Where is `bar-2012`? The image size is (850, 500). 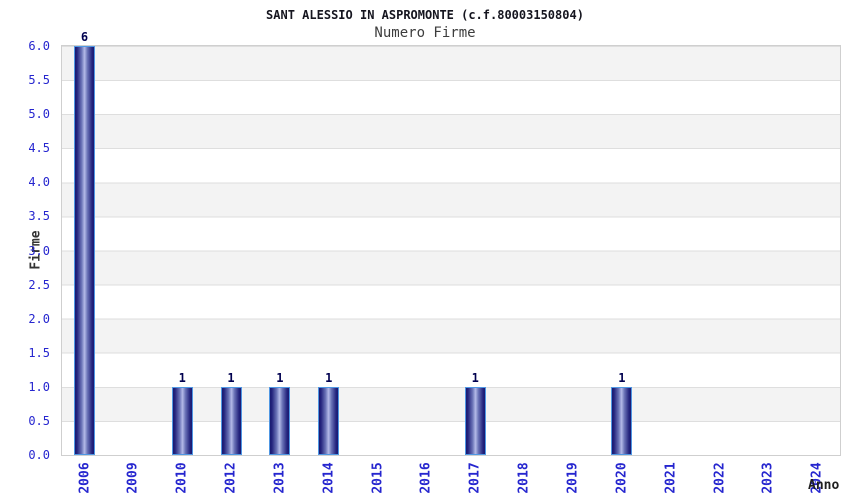 bar-2012 is located at coordinates (231, 420).